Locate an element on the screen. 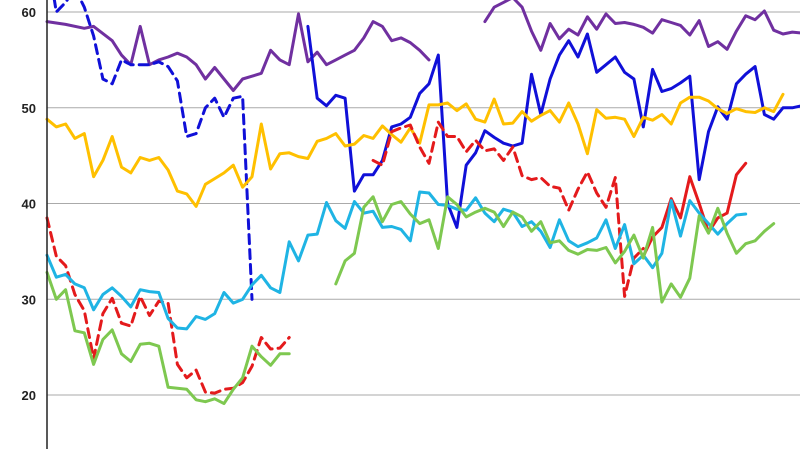  y-tick-label-50: 50 is located at coordinates (29, 108).